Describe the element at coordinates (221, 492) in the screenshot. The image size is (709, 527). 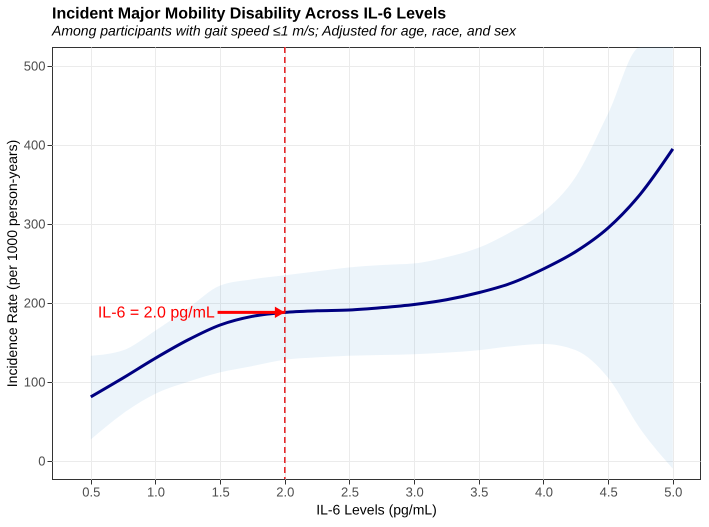
I see `x-tick-label: 1.5` at that location.